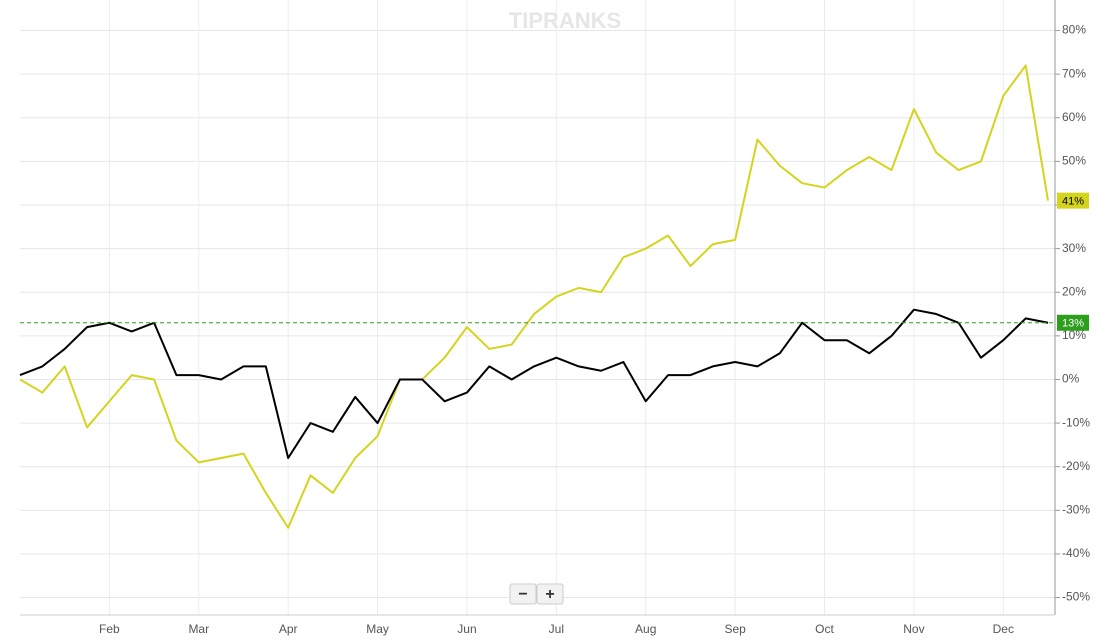  Describe the element at coordinates (377, 629) in the screenshot. I see `x-tick-label: May` at that location.